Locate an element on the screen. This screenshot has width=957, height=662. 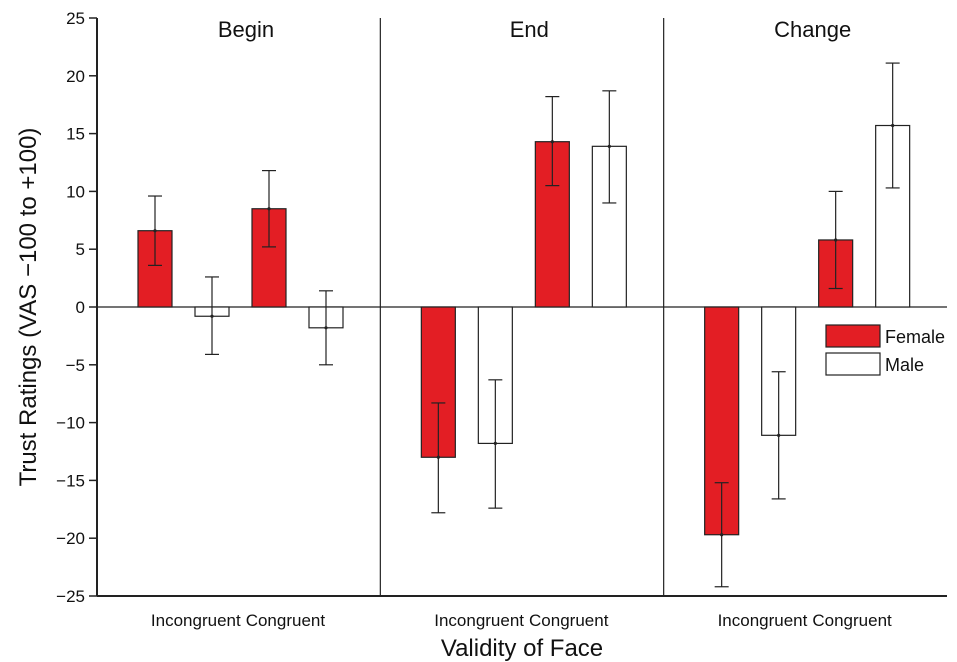
x-axis-title: Validity of Face is located at coordinates (522, 648).